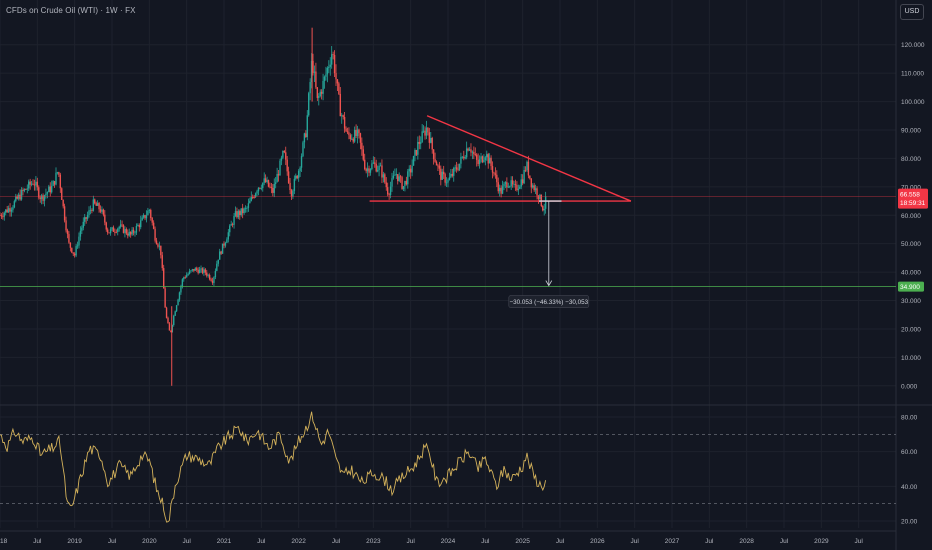 The image size is (932, 550). I want to click on target-price-tag, so click(911, 286).